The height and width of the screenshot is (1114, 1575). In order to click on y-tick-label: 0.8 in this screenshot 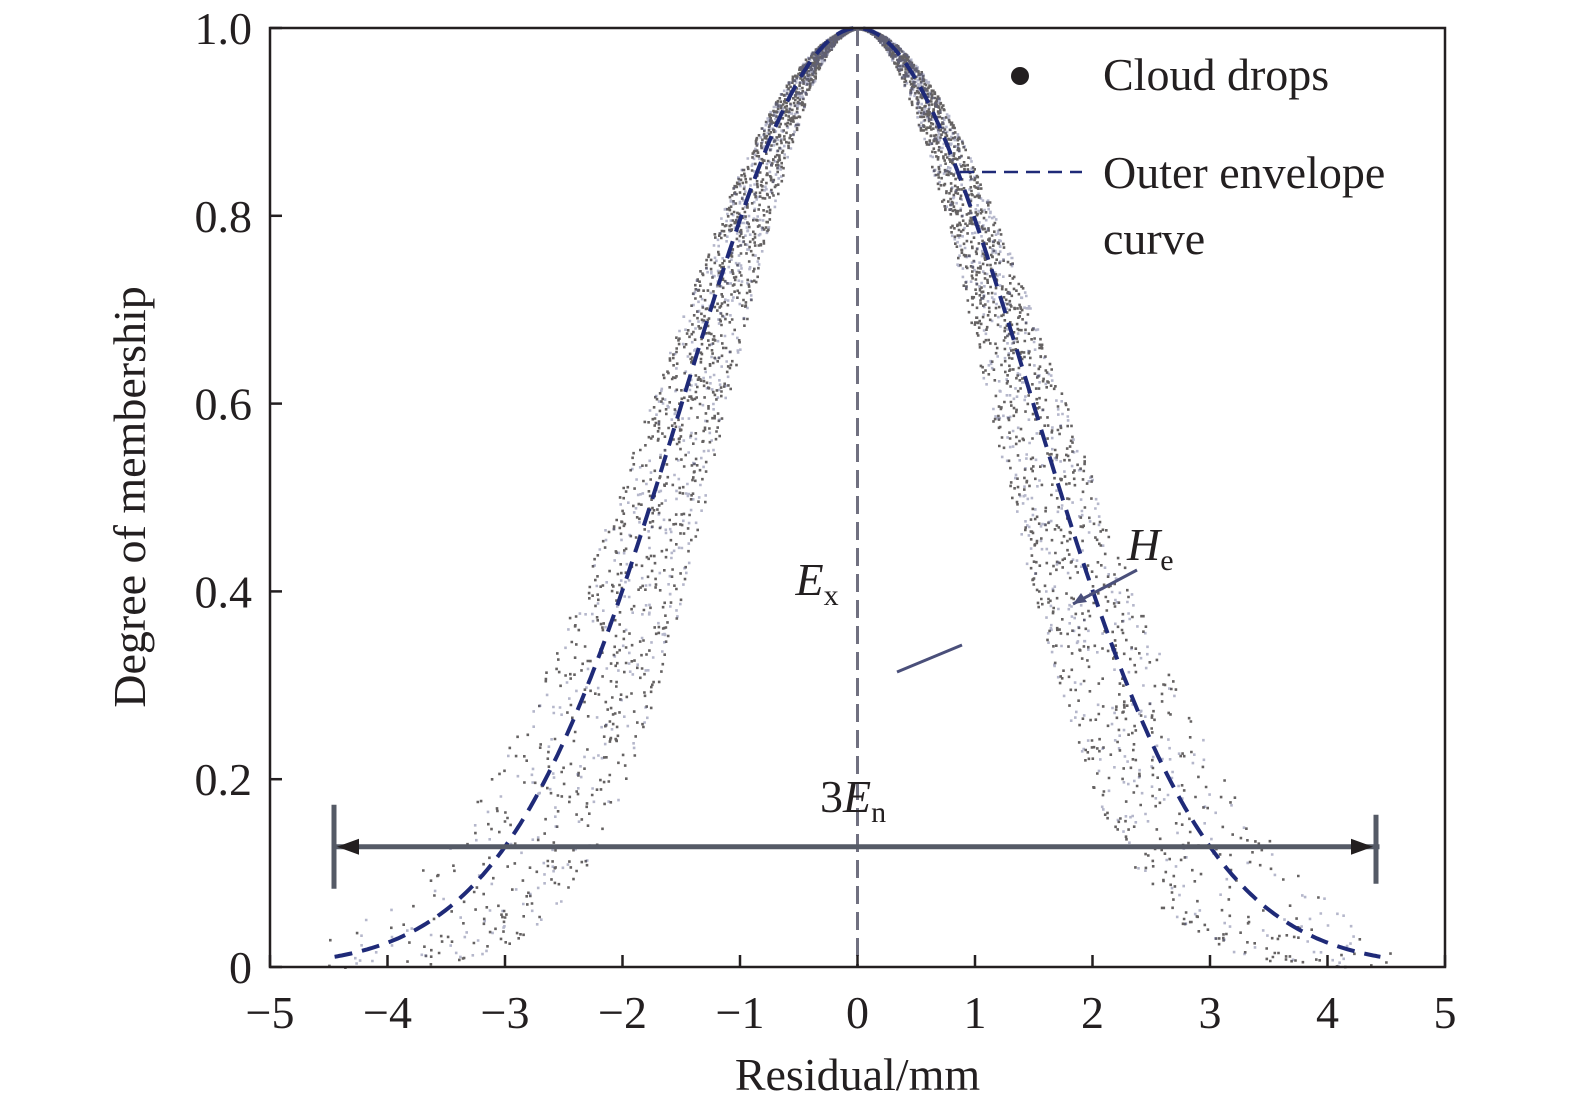, I will do `click(224, 216)`.